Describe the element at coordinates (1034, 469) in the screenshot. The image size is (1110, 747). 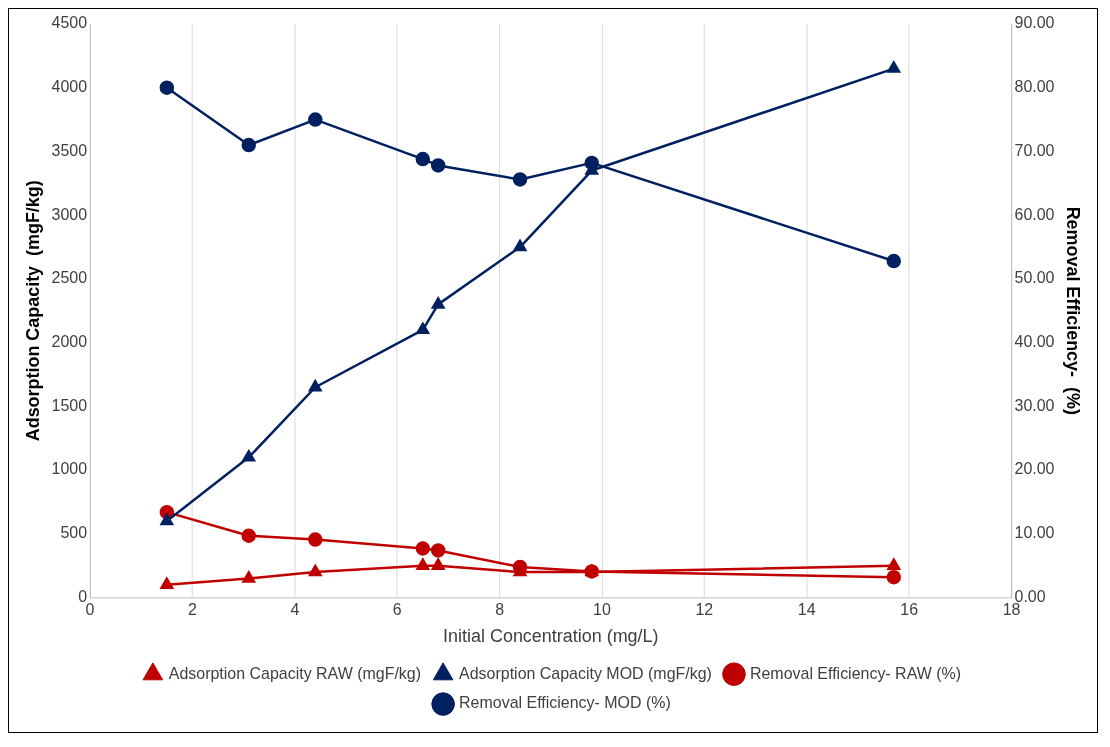
I see `y2-tick-label: 20.00` at that location.